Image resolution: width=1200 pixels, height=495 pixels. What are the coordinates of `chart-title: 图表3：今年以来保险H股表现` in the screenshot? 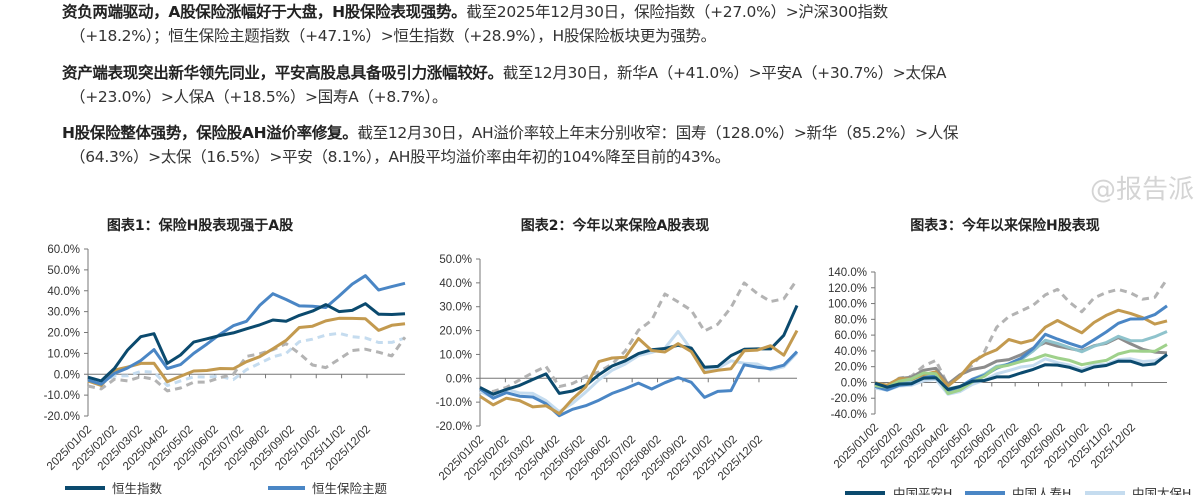 It's located at (1004, 225).